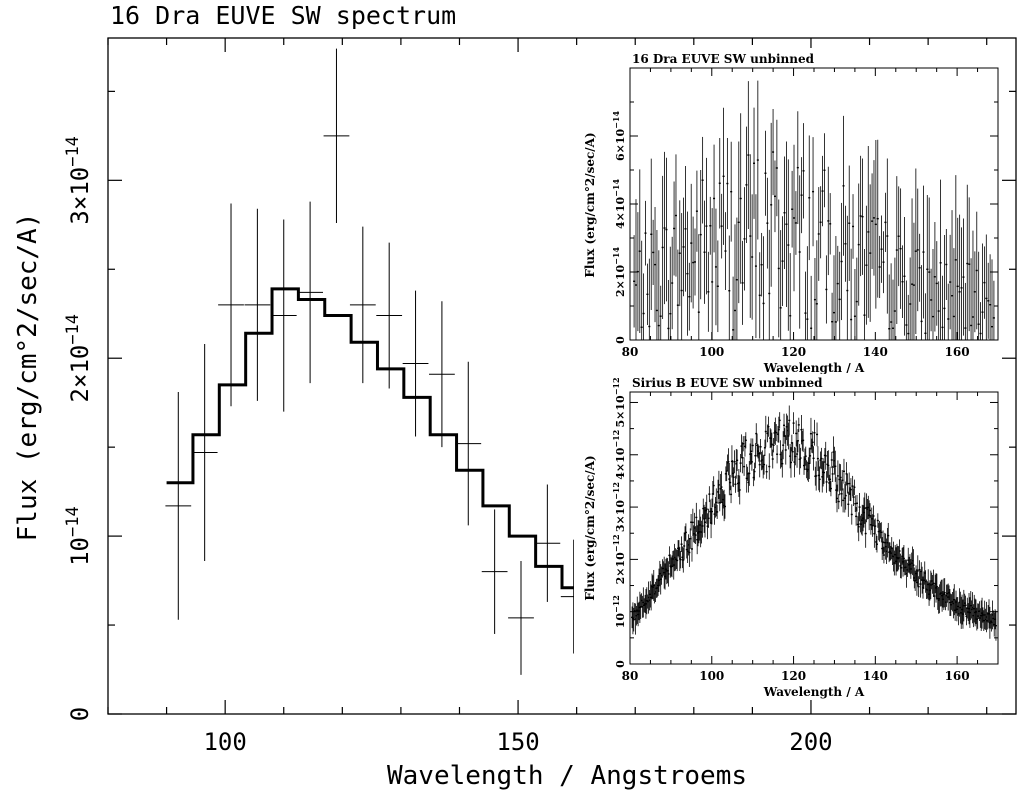 The width and height of the screenshot is (1018, 793). Describe the element at coordinates (810, 742) in the screenshot. I see `main-x-tick-label: 200` at that location.